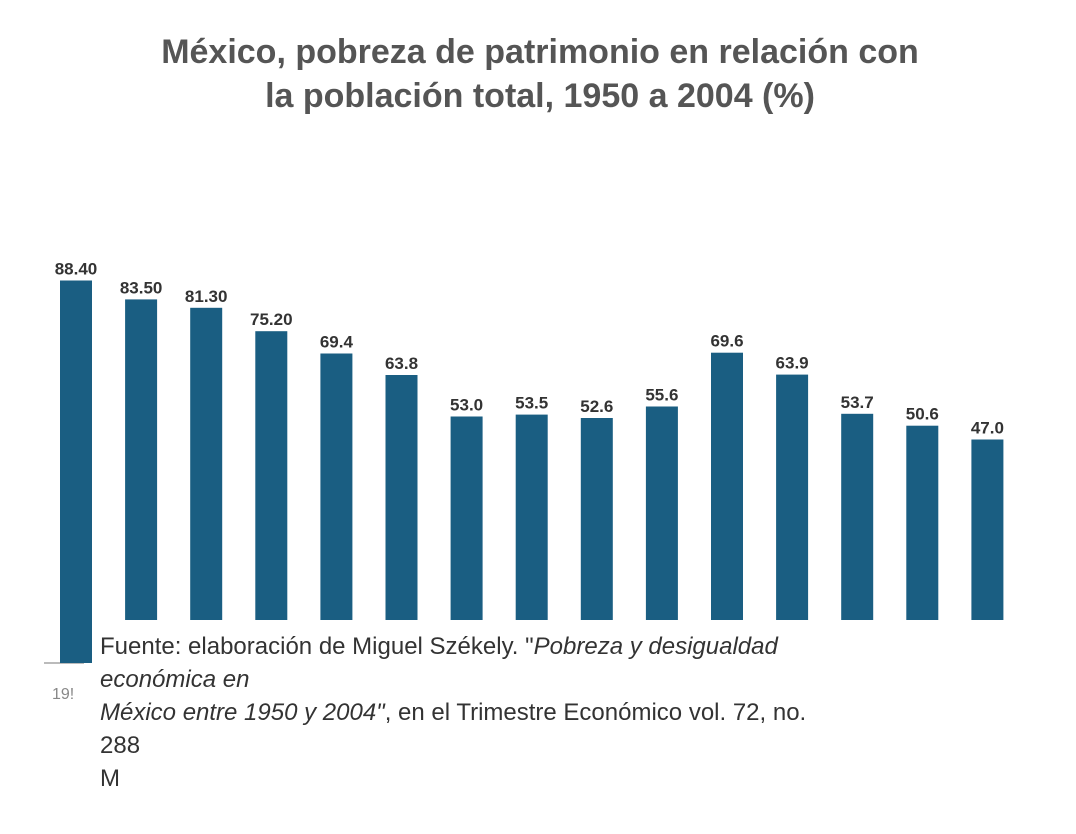 Image resolution: width=1076 pixels, height=834 pixels. What do you see at coordinates (141, 287) in the screenshot?
I see `value-label-1: 83.50` at bounding box center [141, 287].